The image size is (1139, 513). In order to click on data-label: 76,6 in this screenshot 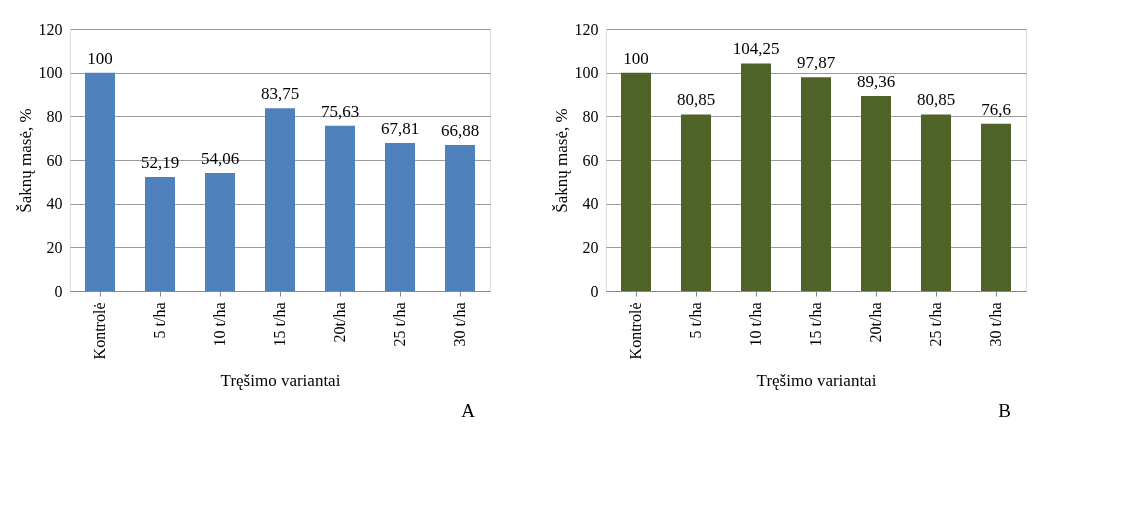, I will do `click(996, 109)`.